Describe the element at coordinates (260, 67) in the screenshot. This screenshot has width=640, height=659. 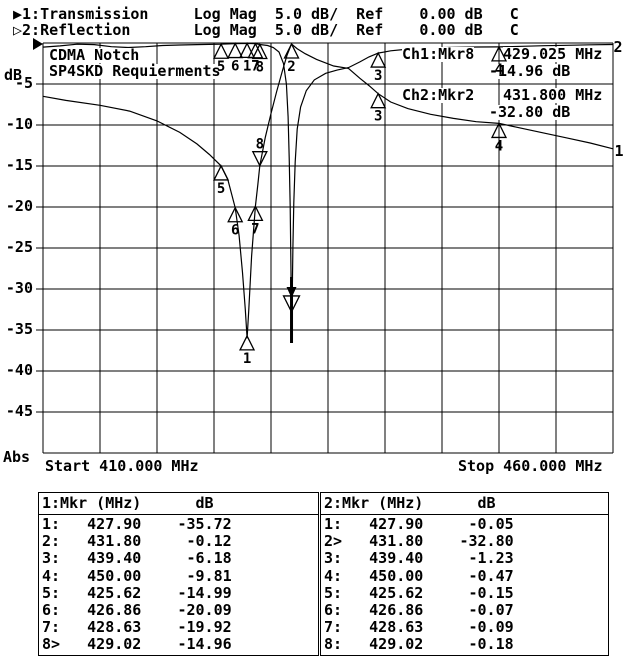
I see `marker-8-ch2-label: 8` at that location.